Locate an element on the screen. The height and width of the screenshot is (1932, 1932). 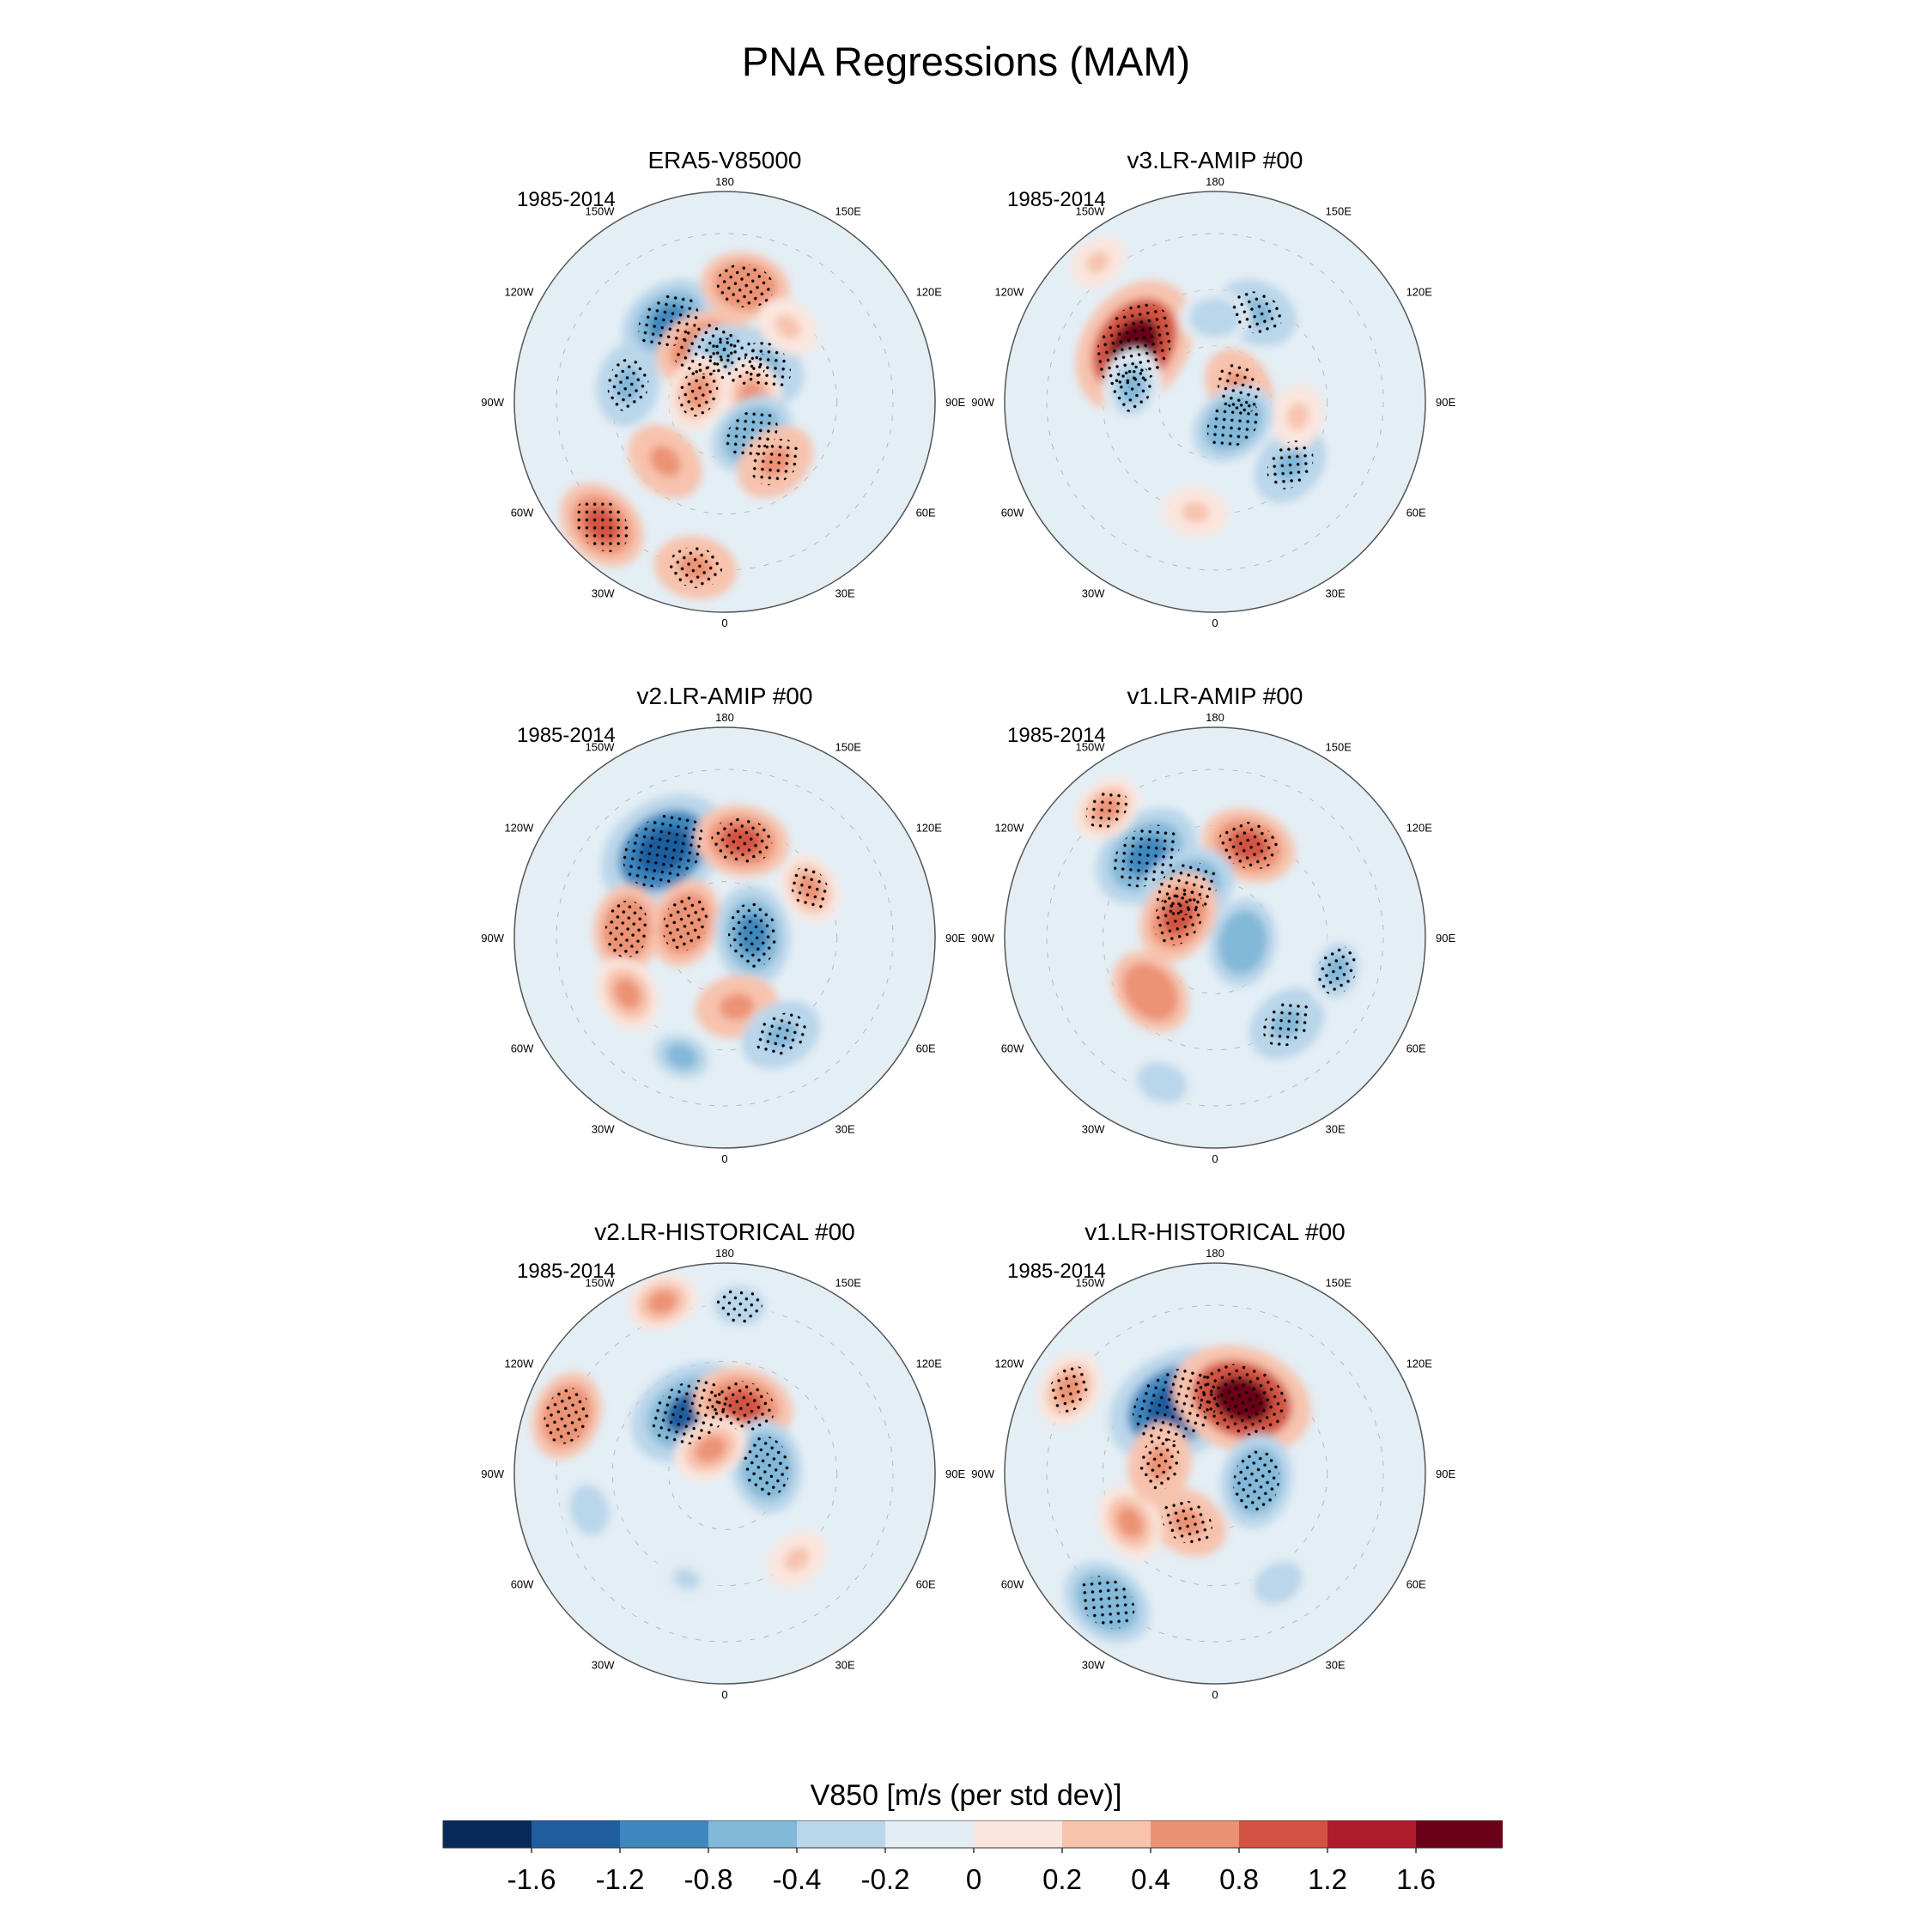
colorbar-tick-label: -0.4 is located at coordinates (797, 1879).